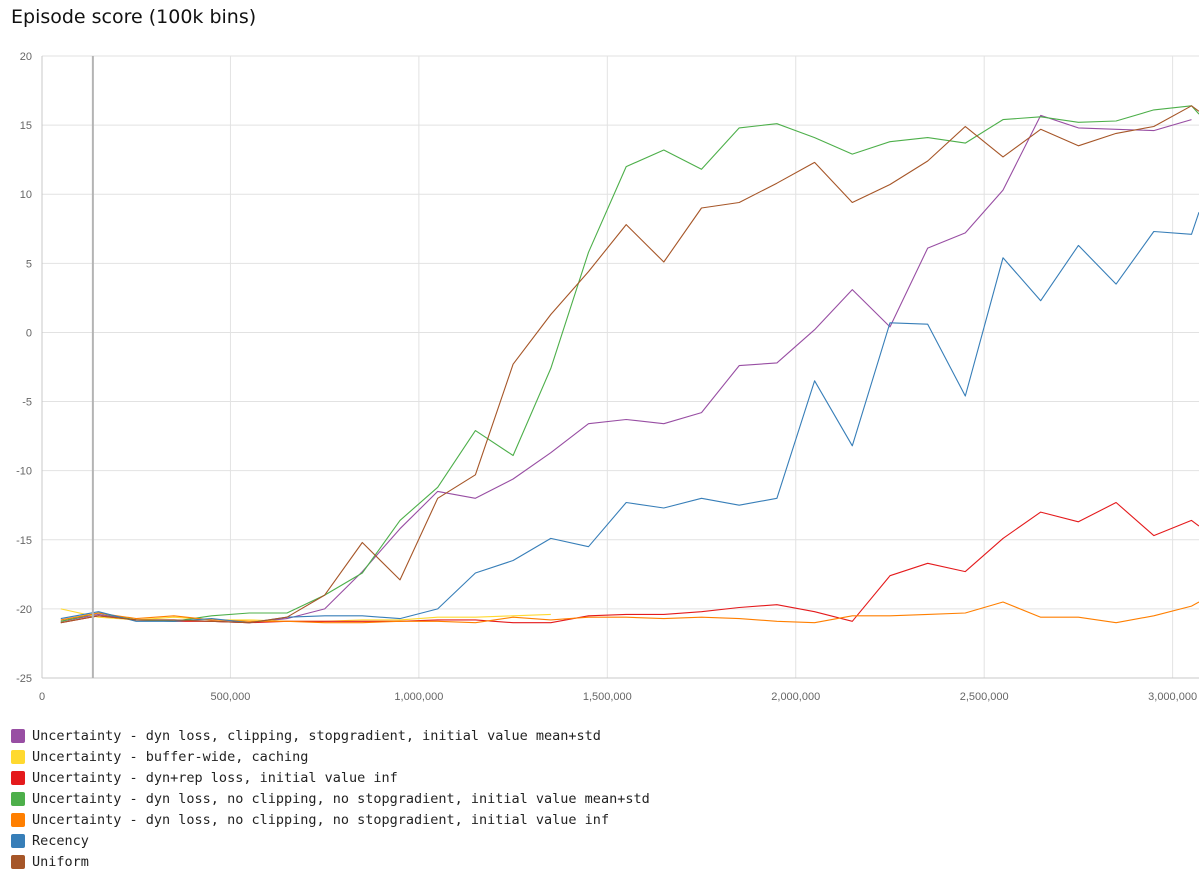 The width and height of the screenshot is (1199, 878). I want to click on legend-item: Uniform, so click(330, 861).